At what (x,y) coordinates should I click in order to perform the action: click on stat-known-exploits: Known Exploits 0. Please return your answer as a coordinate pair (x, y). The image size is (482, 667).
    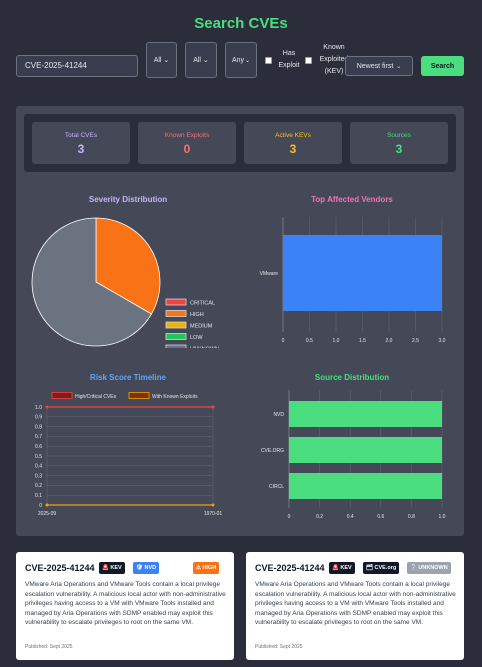
    Looking at the image, I should click on (187, 143).